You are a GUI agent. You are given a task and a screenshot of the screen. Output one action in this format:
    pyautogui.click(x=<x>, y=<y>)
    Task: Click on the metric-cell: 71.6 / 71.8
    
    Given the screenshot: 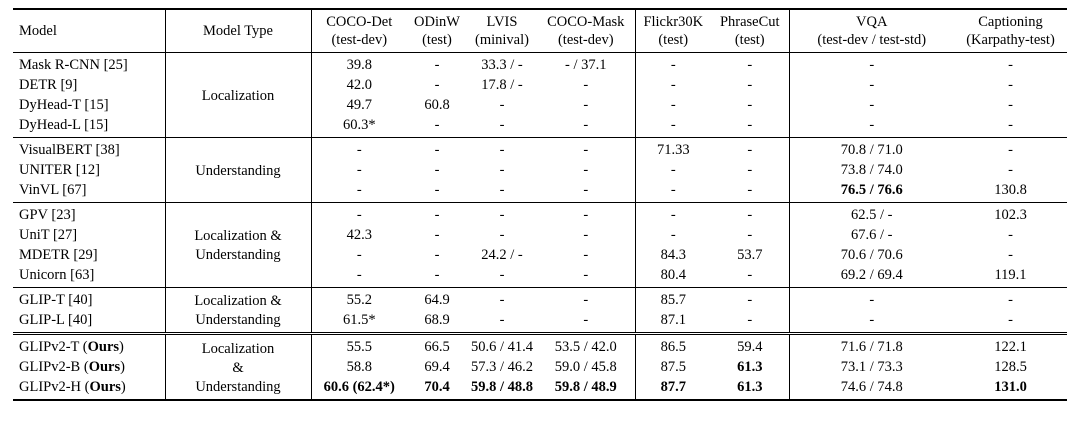 What is the action you would take?
    pyautogui.click(x=871, y=344)
    